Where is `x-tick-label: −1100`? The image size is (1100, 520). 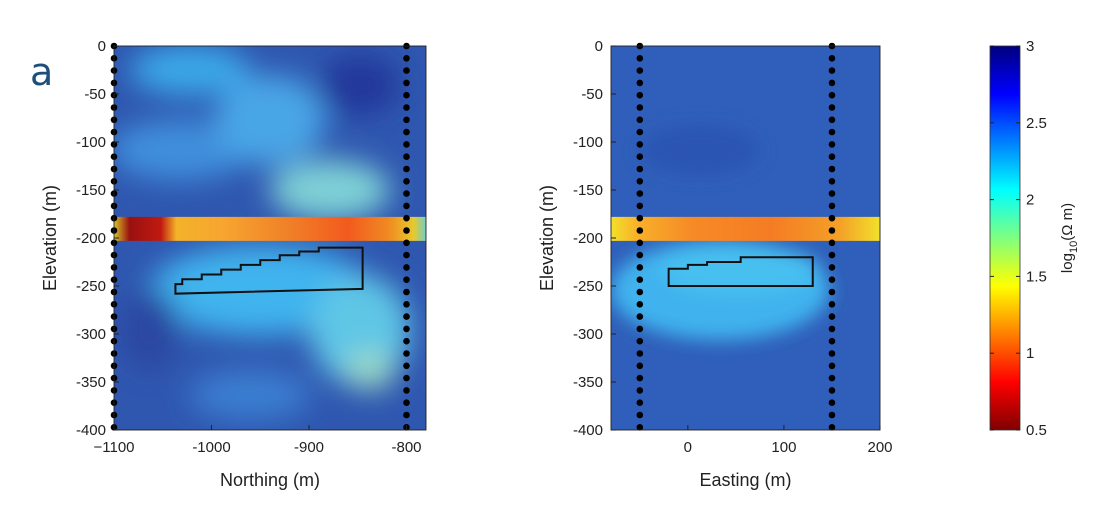 x-tick-label: −1100 is located at coordinates (113, 447).